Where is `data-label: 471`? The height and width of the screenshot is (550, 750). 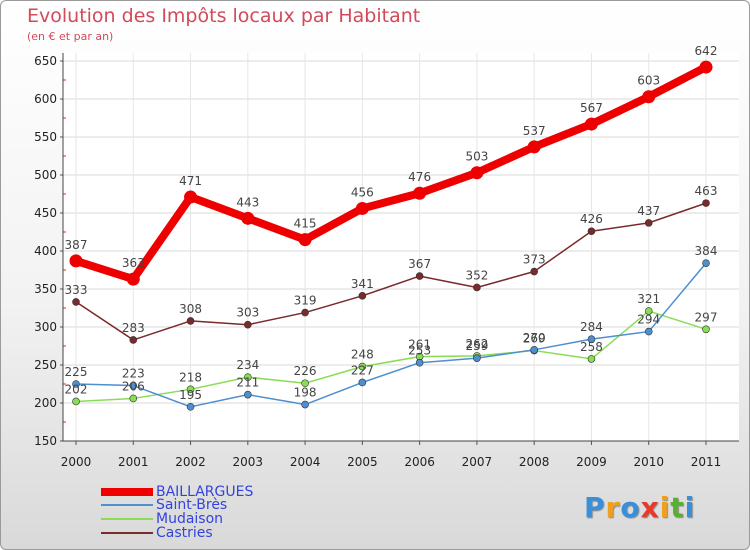 data-label: 471 is located at coordinates (190, 181).